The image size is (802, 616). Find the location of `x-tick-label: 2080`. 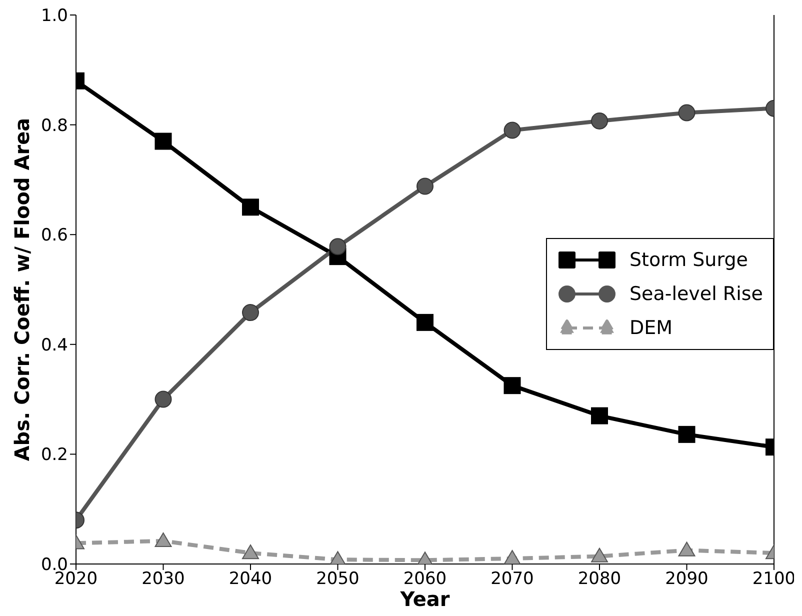

x-tick-label: 2080 is located at coordinates (600, 579).